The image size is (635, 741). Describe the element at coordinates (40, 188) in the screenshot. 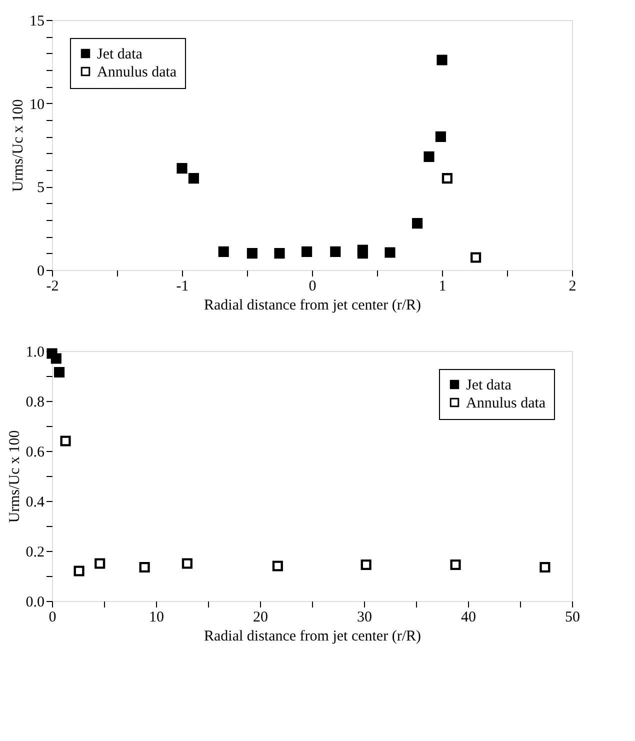

I see `y-tick-label: 5` at that location.